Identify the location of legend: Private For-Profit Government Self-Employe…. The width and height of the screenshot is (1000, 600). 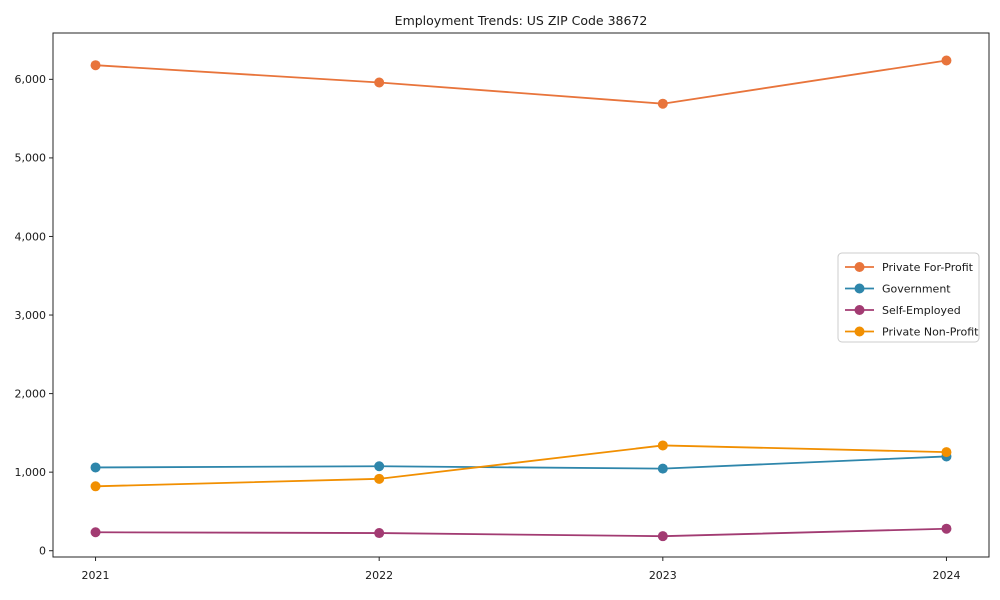
(908, 297).